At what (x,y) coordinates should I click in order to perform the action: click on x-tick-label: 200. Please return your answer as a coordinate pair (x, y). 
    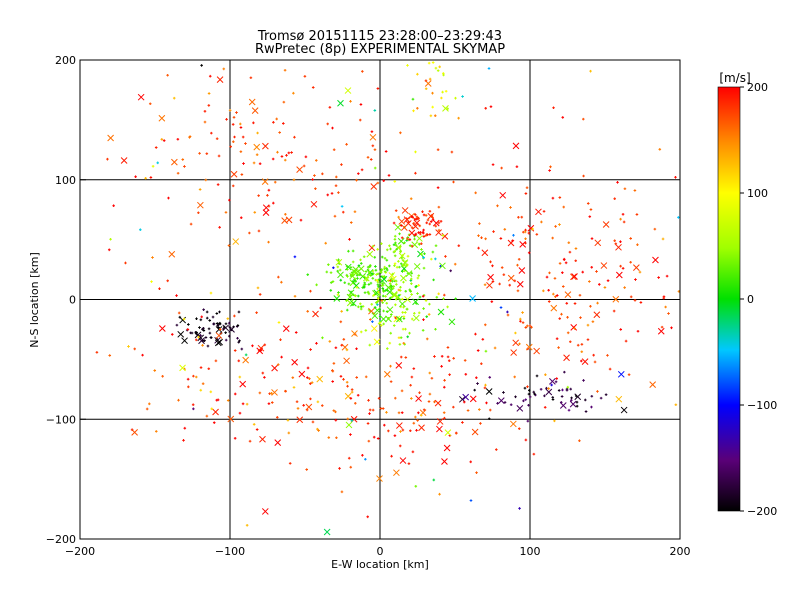
    Looking at the image, I should click on (680, 551).